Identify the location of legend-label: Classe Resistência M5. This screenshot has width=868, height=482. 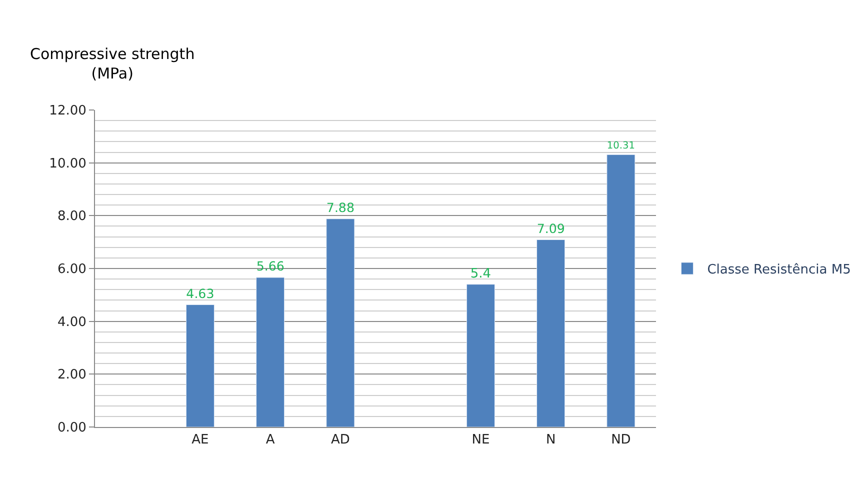
(779, 270).